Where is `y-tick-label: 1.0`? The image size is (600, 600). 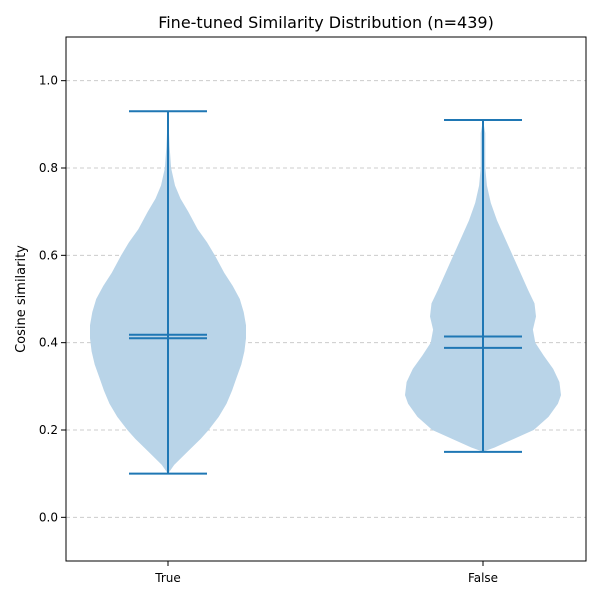 y-tick-label: 1.0 is located at coordinates (48, 81).